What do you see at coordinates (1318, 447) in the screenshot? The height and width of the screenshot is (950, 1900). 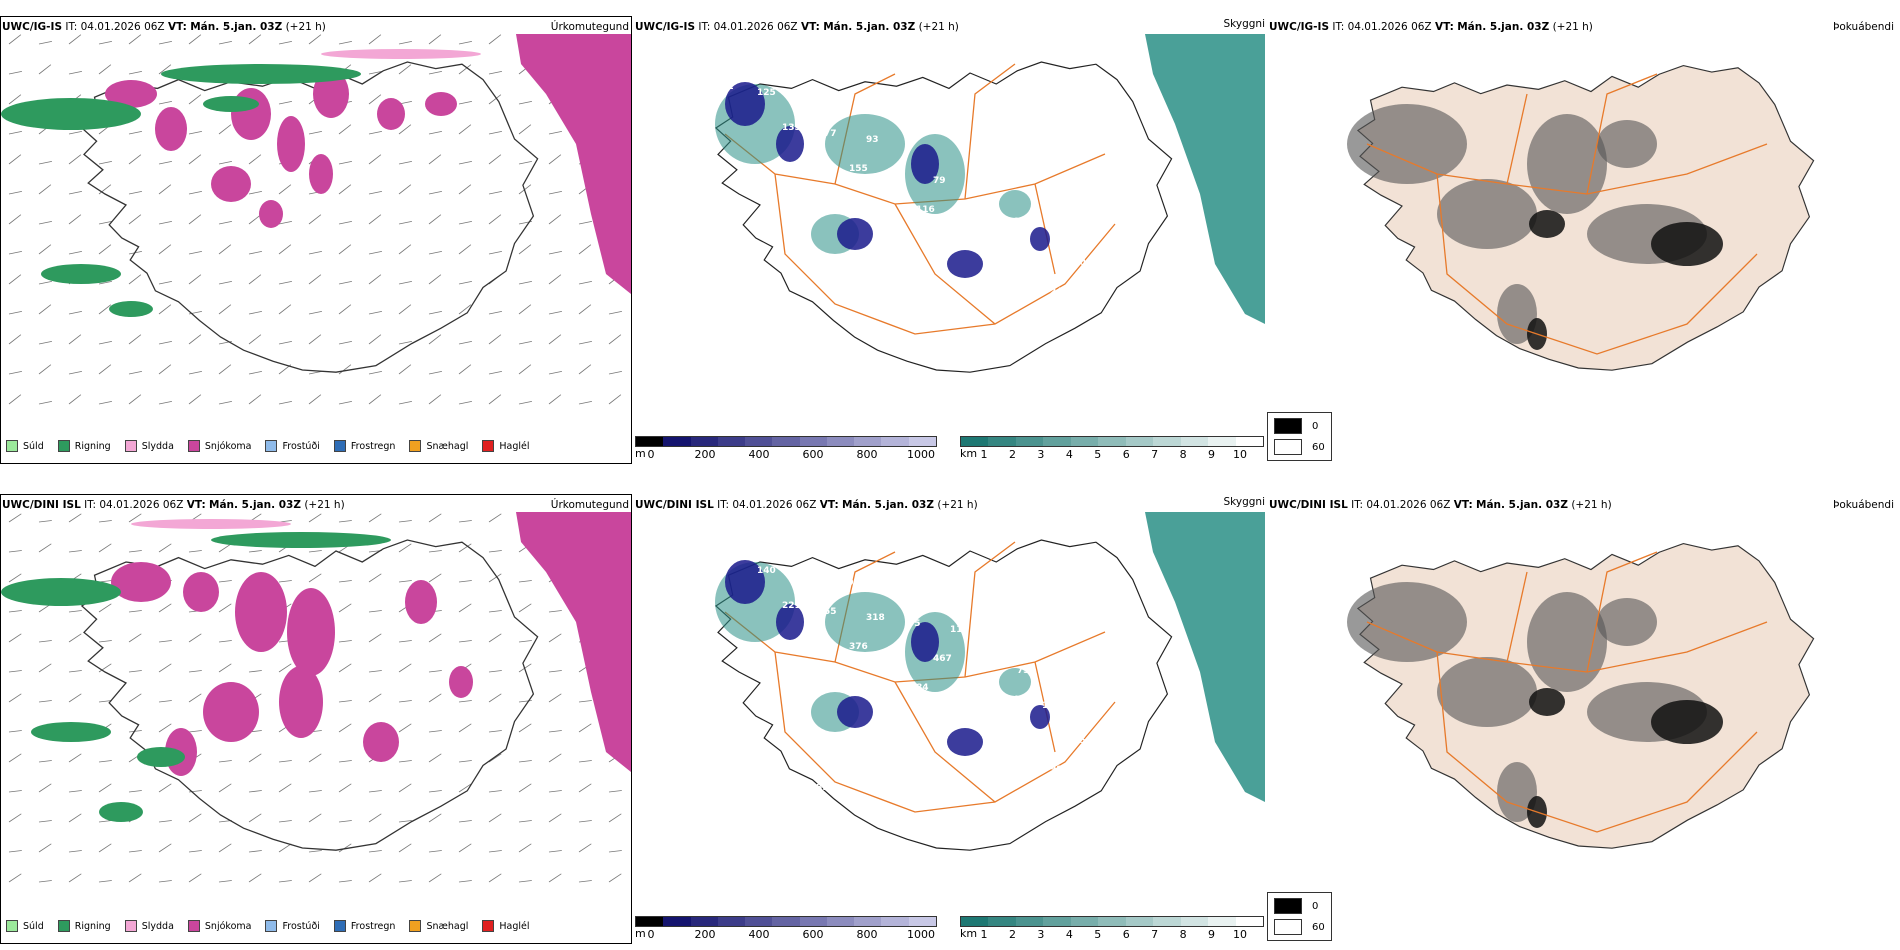 I see `fog-legend-label: 60` at bounding box center [1318, 447].